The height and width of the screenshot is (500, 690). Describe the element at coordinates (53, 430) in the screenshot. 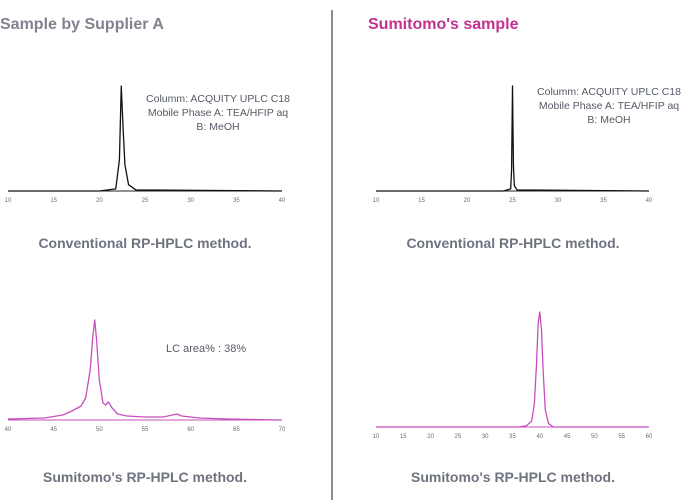

I see `supplier-a-sumitomo-method-tick-label: 45` at that location.